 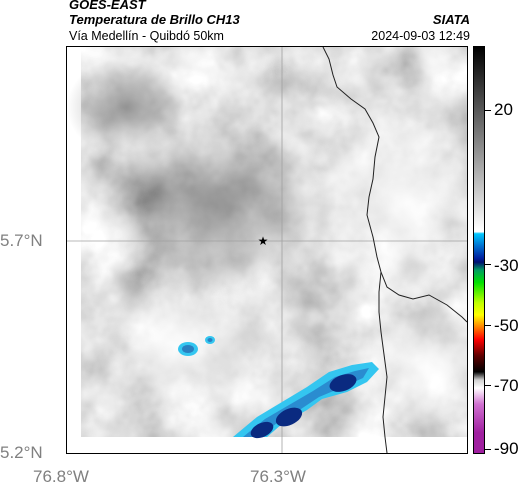 I want to click on bright-cloud-area, so click(x=387, y=197).